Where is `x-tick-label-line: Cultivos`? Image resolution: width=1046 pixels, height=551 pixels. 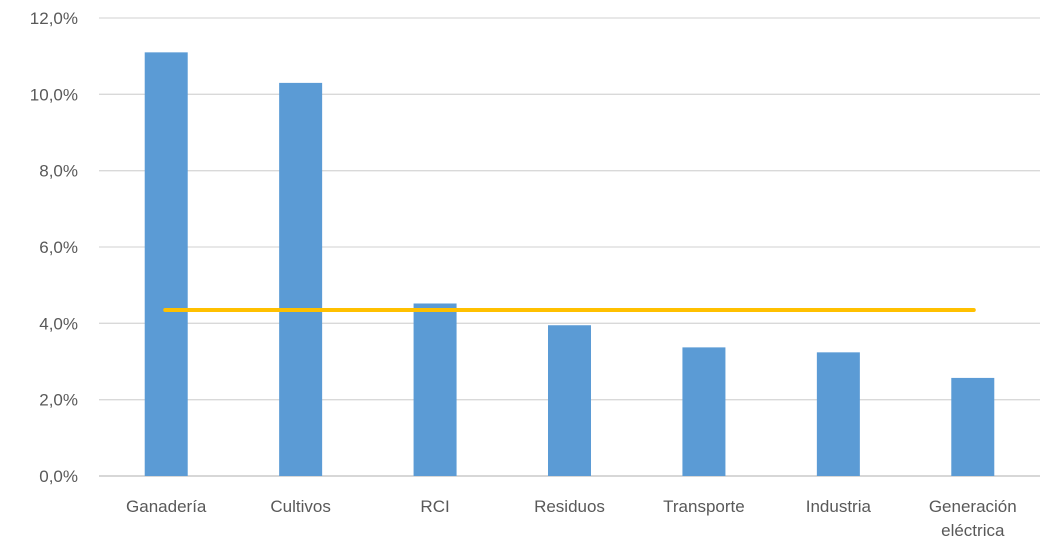
x-tick-label-line: Cultivos is located at coordinates (300, 506).